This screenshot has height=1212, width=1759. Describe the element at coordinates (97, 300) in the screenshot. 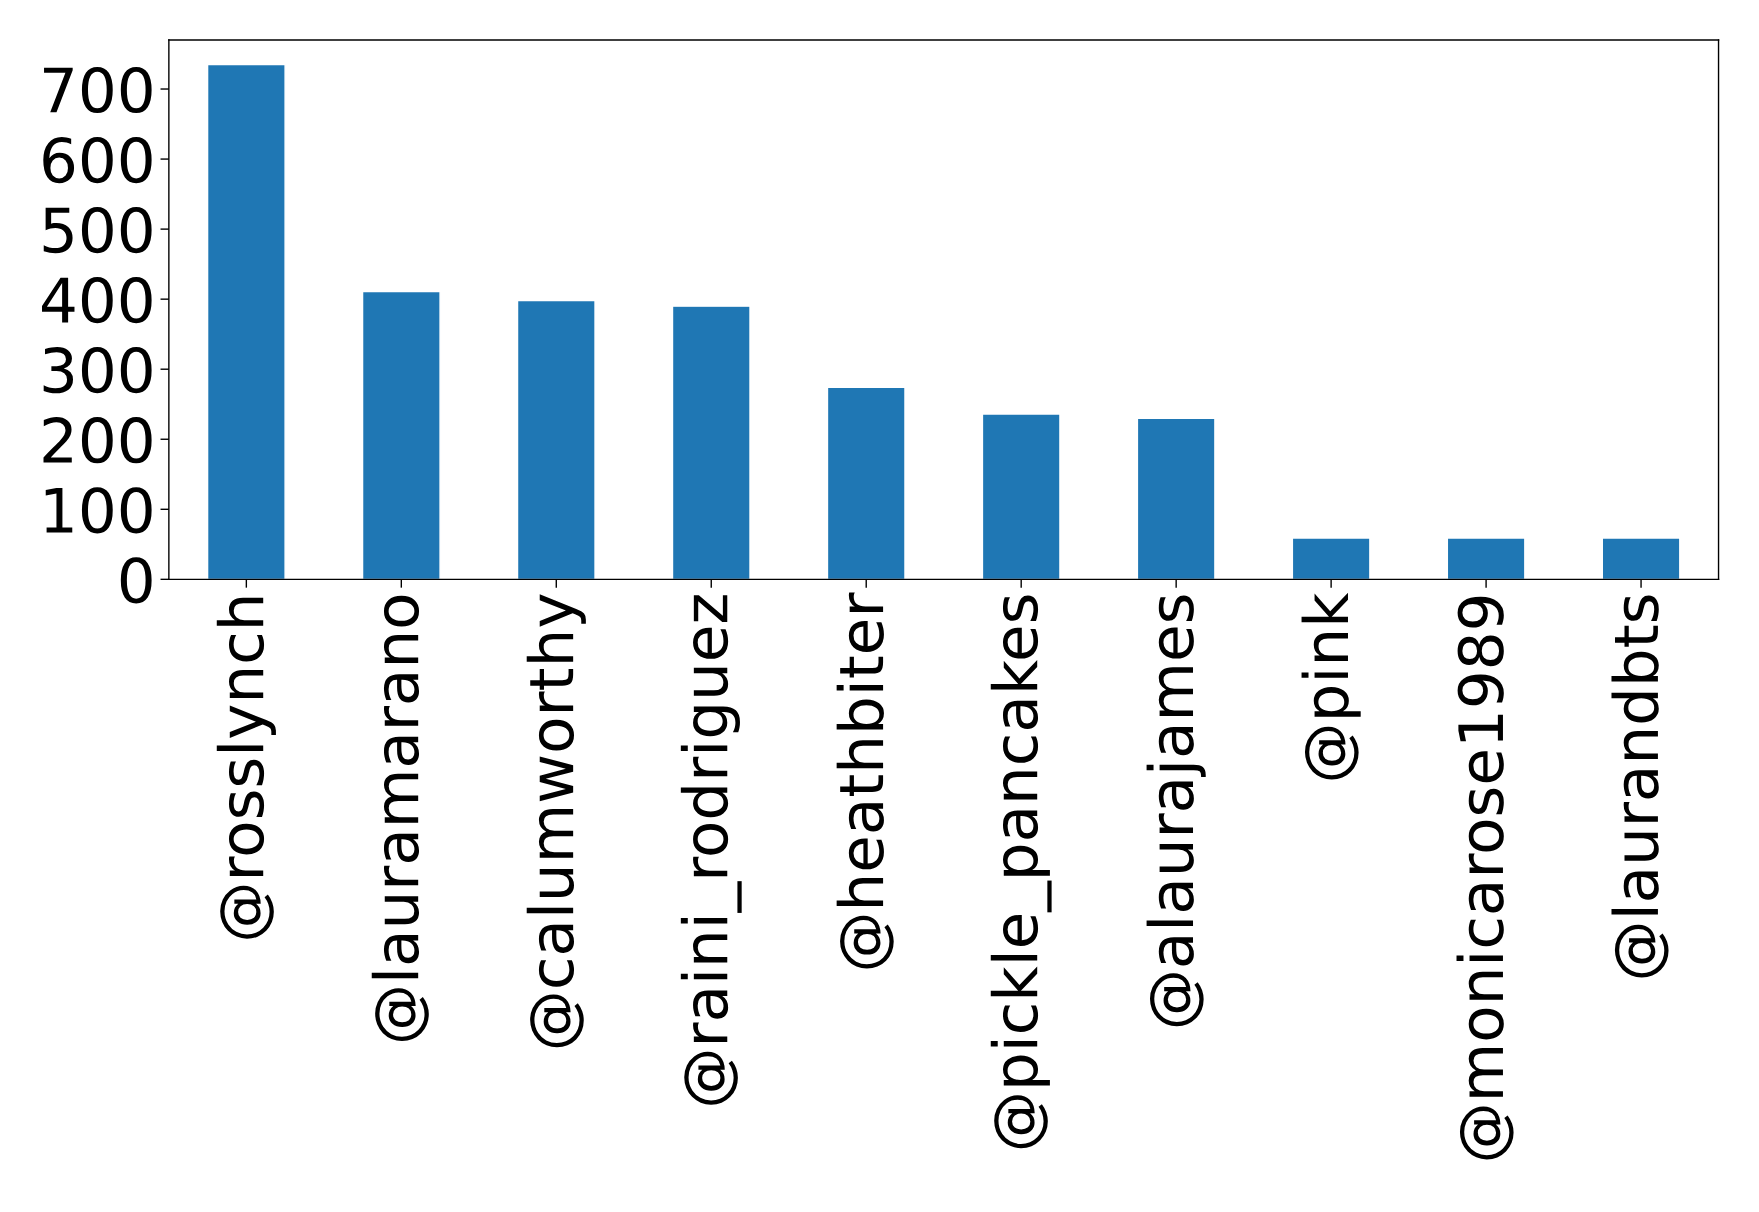

I see `y-tick-label: 400` at that location.